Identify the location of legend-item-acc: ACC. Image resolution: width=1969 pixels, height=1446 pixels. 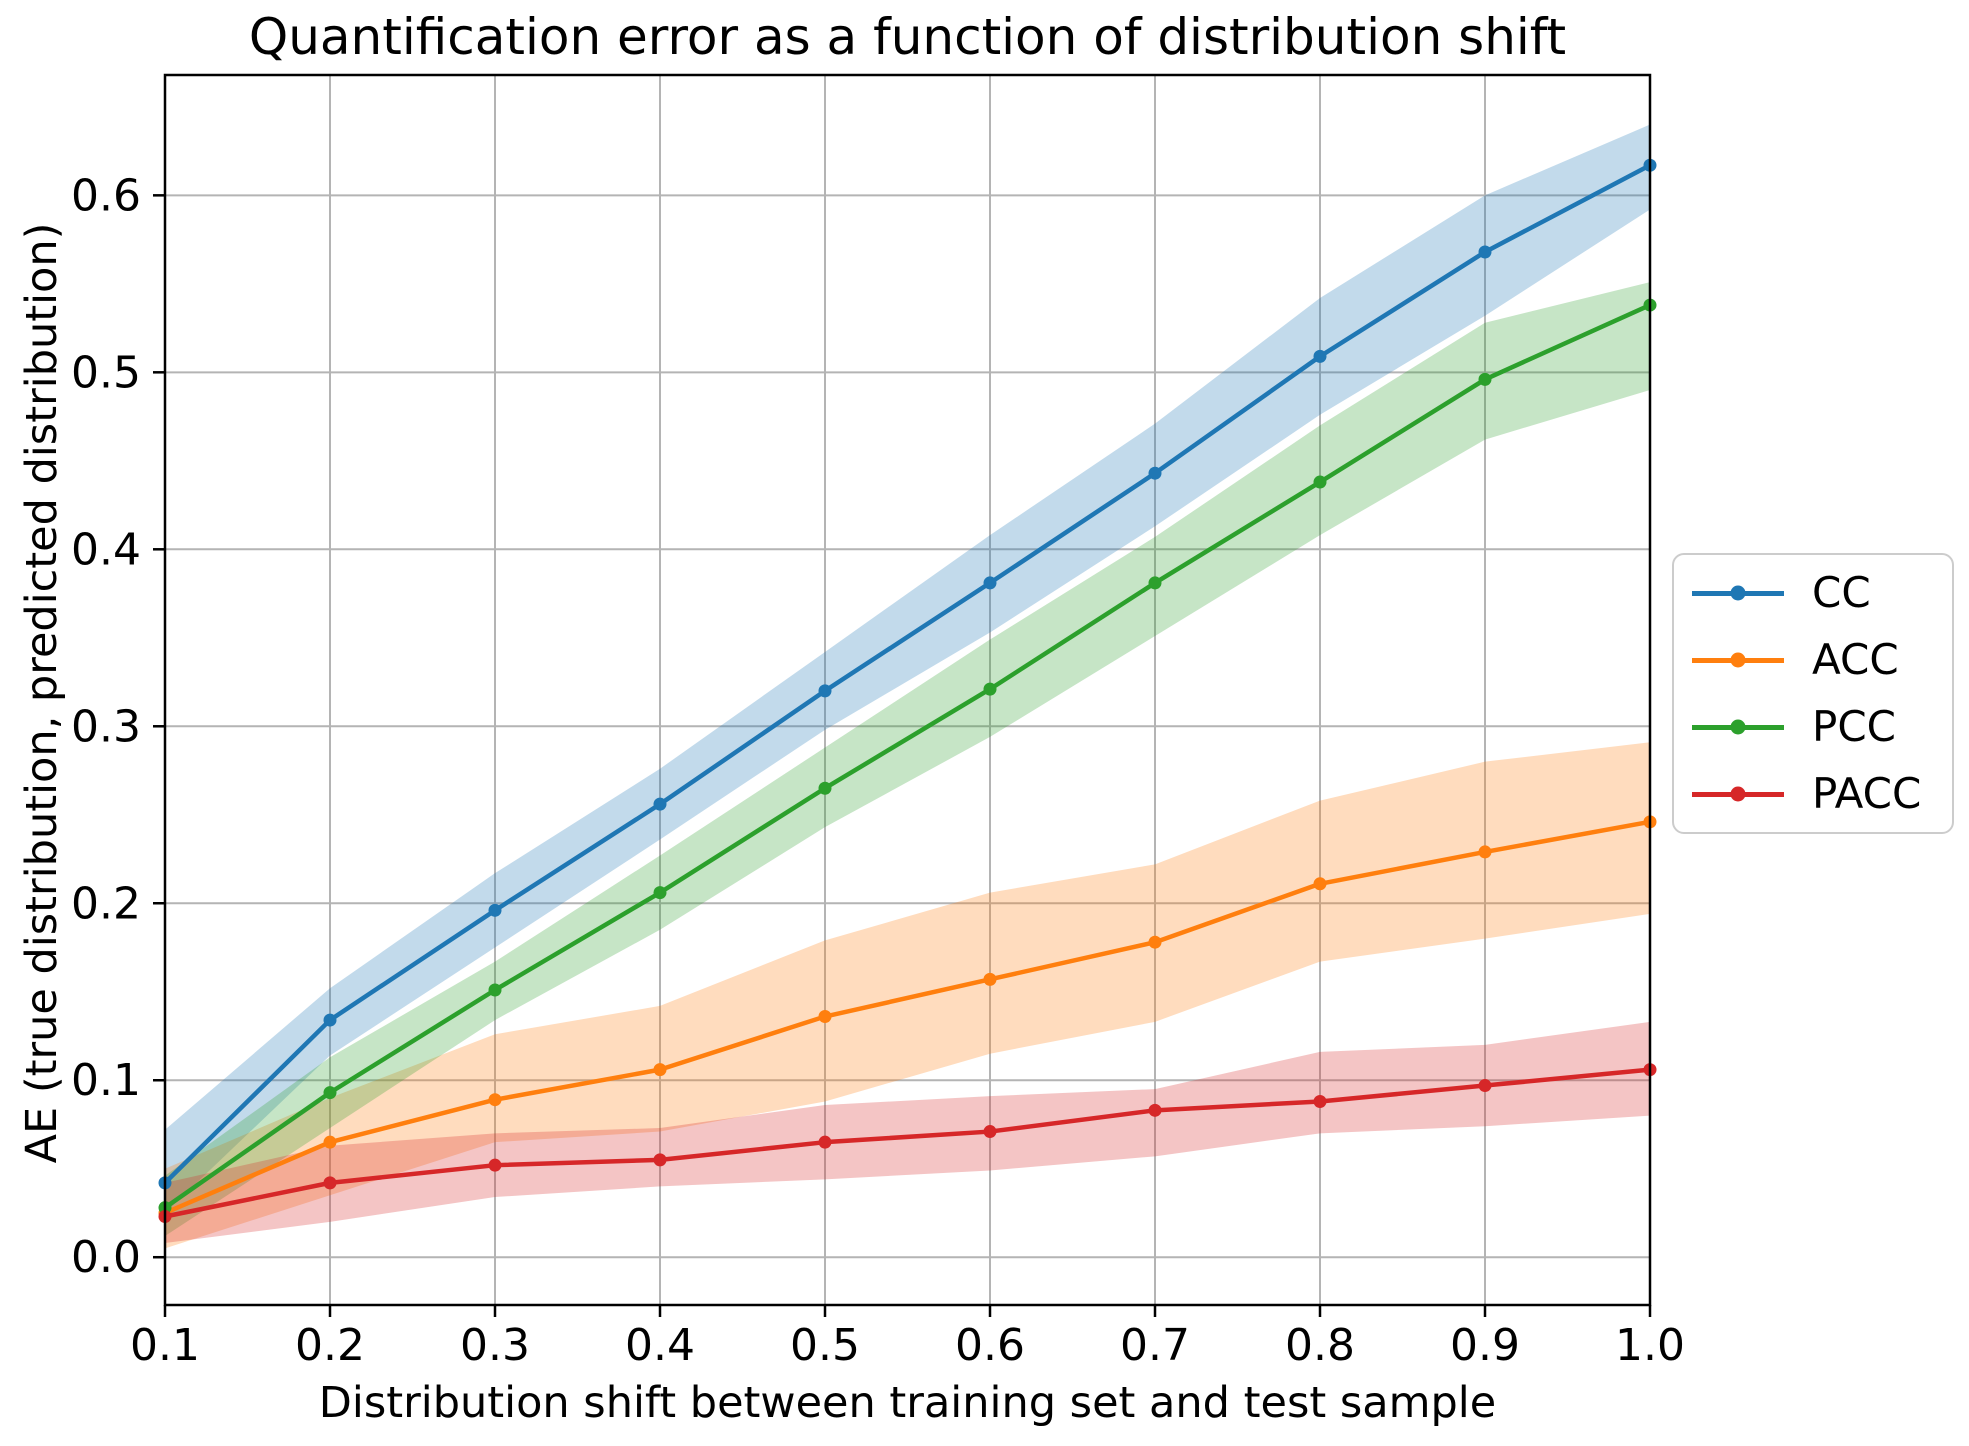
(1812, 660).